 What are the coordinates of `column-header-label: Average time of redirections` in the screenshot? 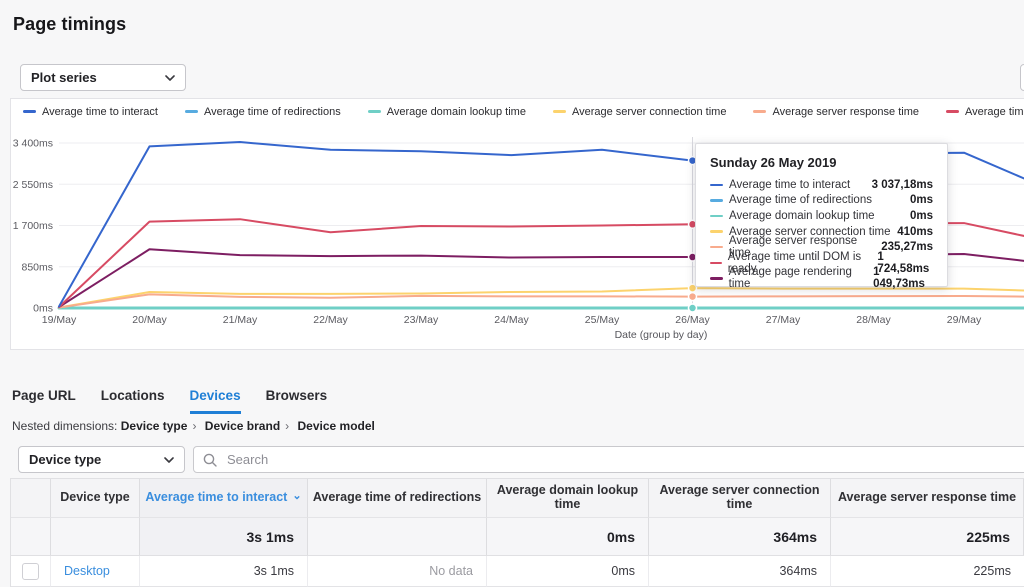 It's located at (397, 497).